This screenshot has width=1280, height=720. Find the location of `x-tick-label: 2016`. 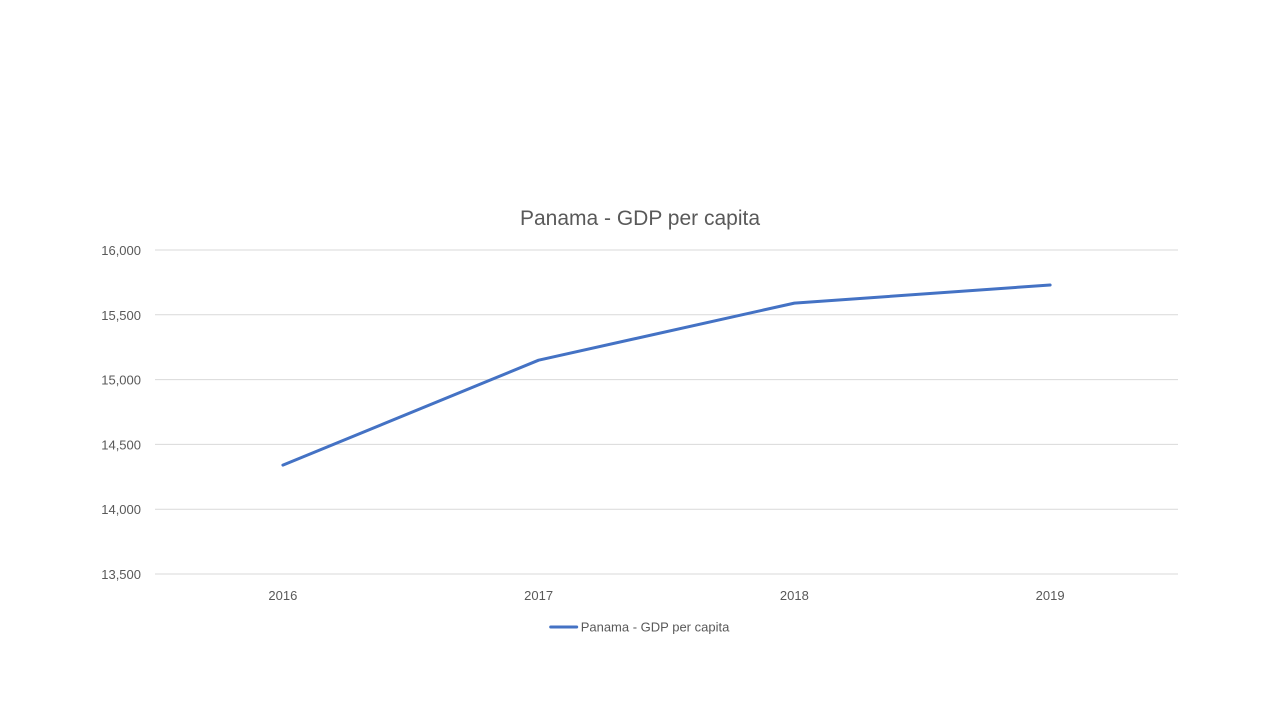

x-tick-label: 2016 is located at coordinates (282, 595).